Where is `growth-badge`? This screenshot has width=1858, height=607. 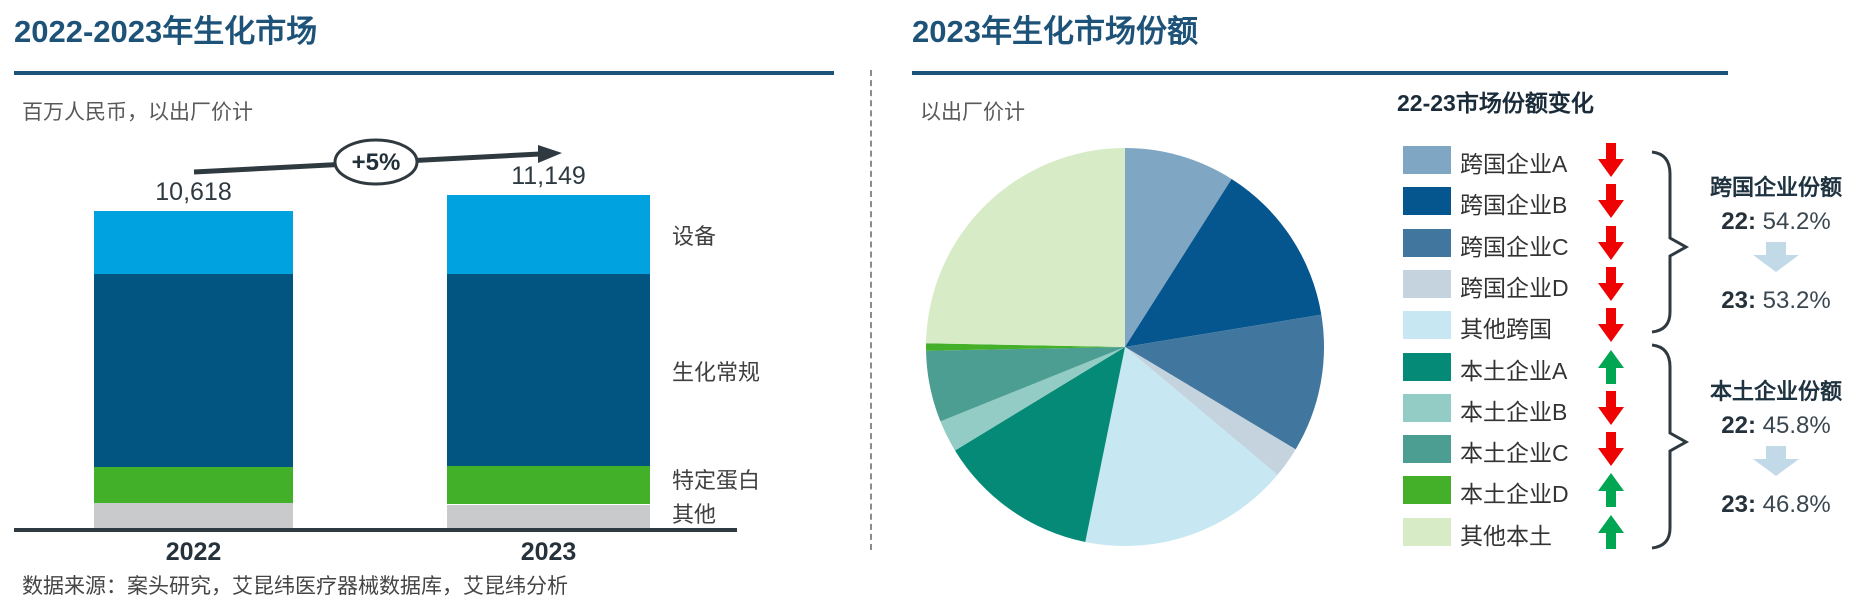
growth-badge is located at coordinates (376, 162).